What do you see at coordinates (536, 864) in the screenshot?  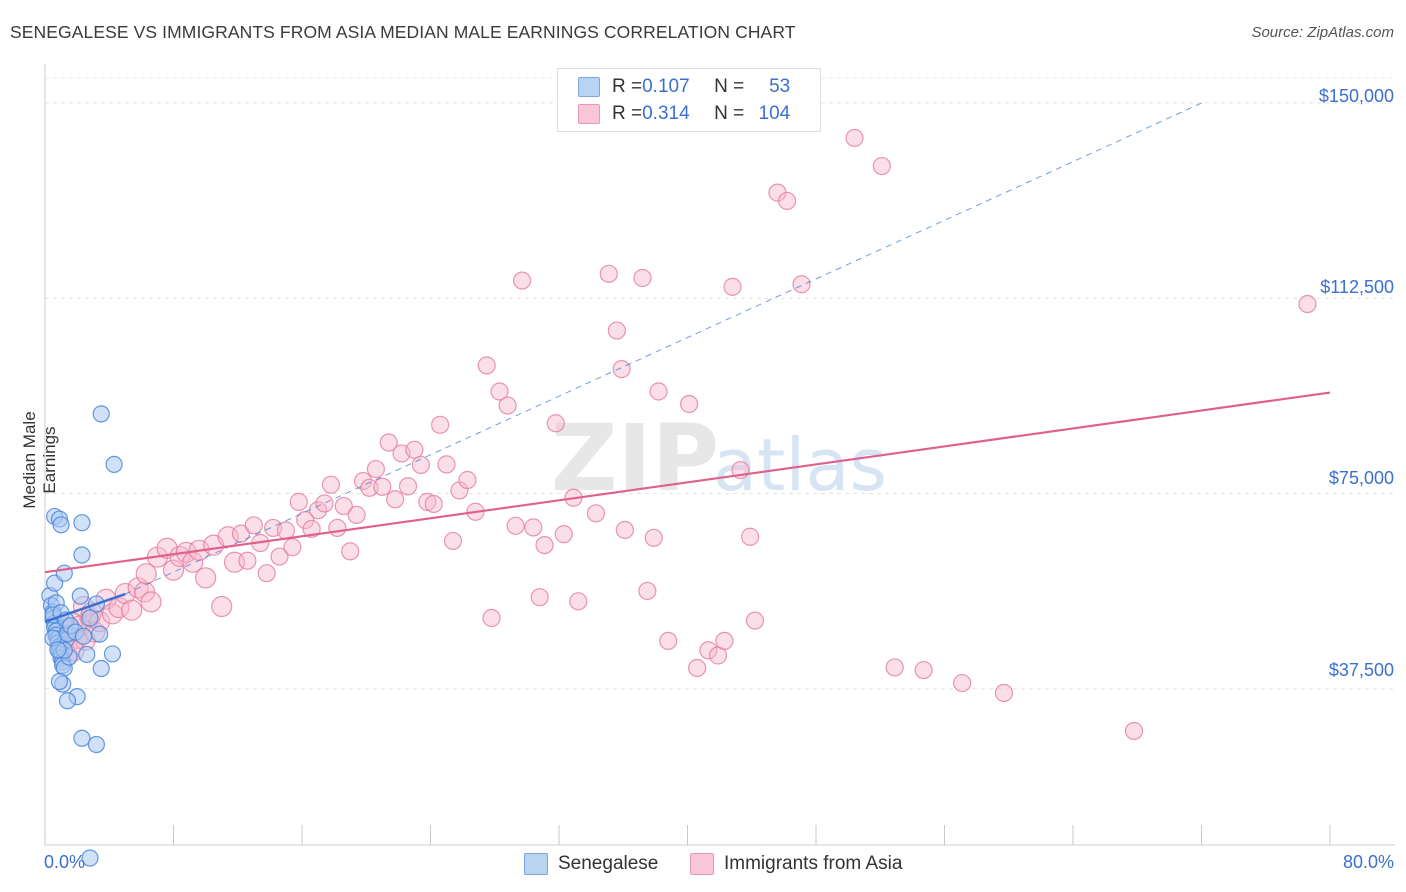 I see `senegalese-legend-swatch` at bounding box center [536, 864].